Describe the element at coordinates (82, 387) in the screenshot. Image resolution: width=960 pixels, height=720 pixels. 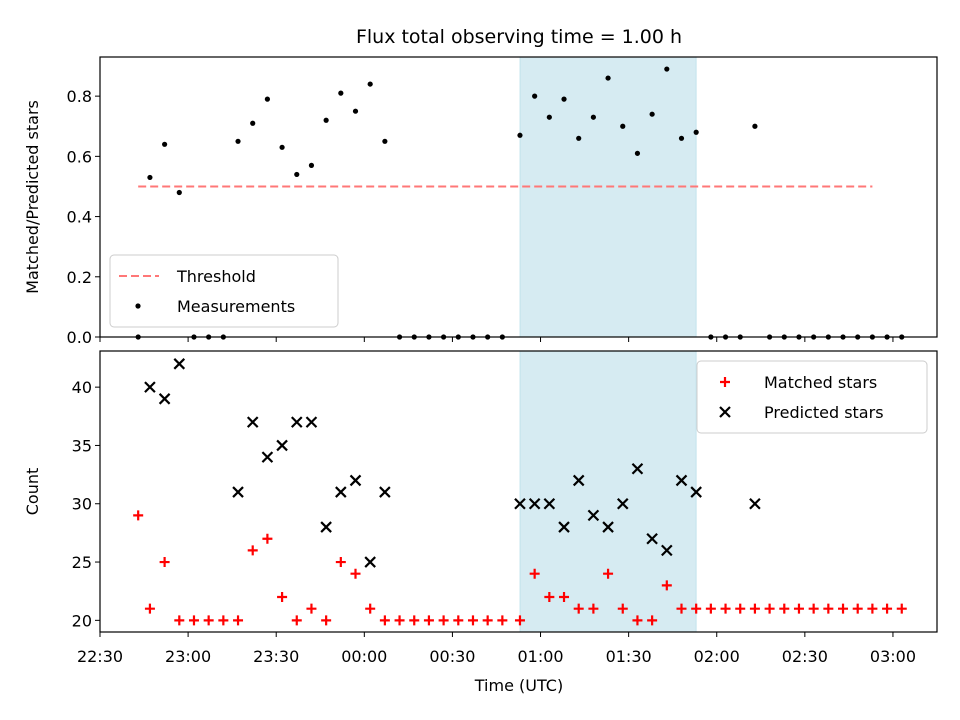
I see `y-tick-label: 40` at that location.